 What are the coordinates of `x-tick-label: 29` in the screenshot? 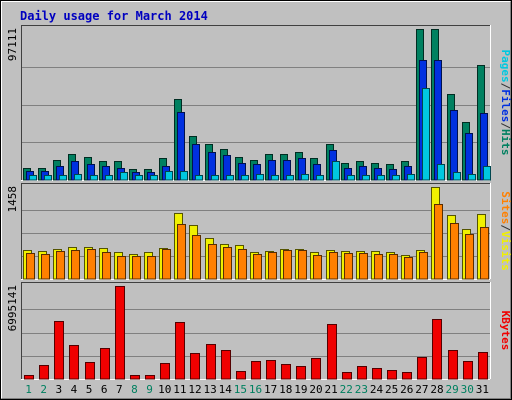 It's located at (452, 389).